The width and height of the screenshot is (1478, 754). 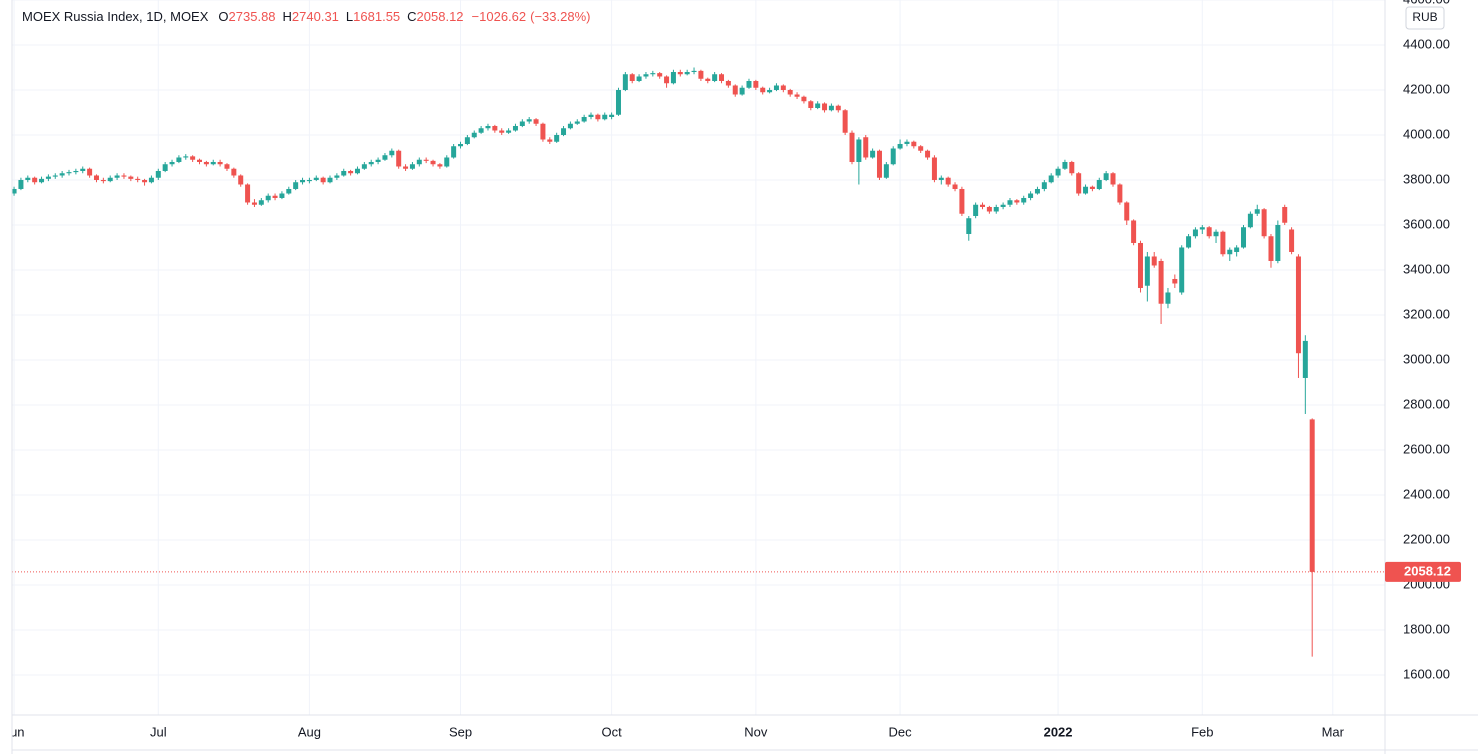 What do you see at coordinates (611, 731) in the screenshot?
I see `x-tick-label: Oct` at bounding box center [611, 731].